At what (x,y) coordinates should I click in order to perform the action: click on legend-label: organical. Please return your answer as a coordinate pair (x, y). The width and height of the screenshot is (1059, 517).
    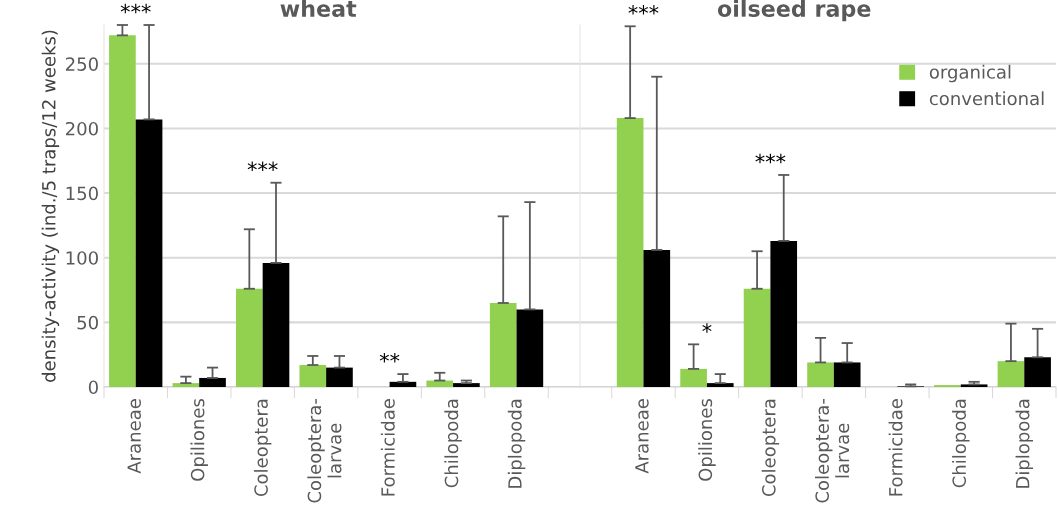
    Looking at the image, I should click on (970, 73).